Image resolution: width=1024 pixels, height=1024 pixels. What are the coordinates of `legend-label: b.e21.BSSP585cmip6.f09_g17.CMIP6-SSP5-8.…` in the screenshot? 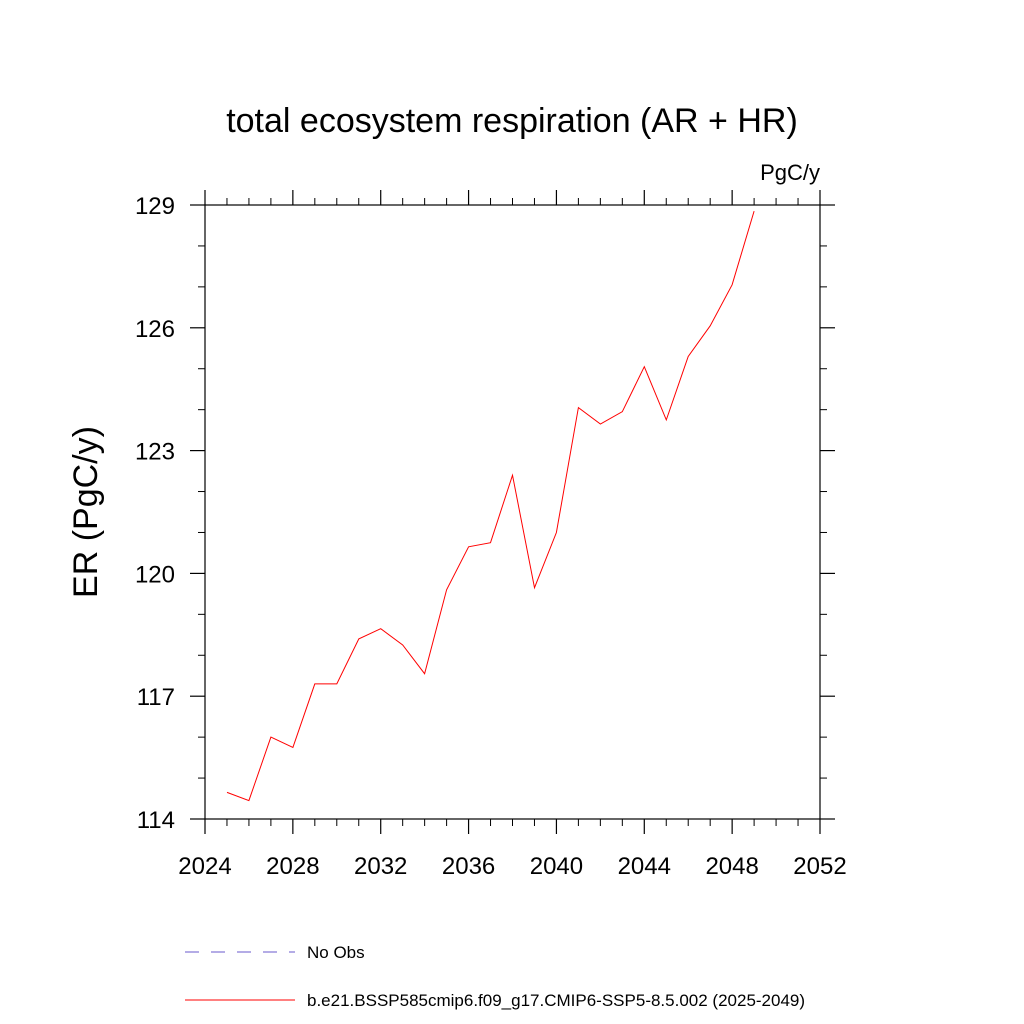 It's located at (556, 1000).